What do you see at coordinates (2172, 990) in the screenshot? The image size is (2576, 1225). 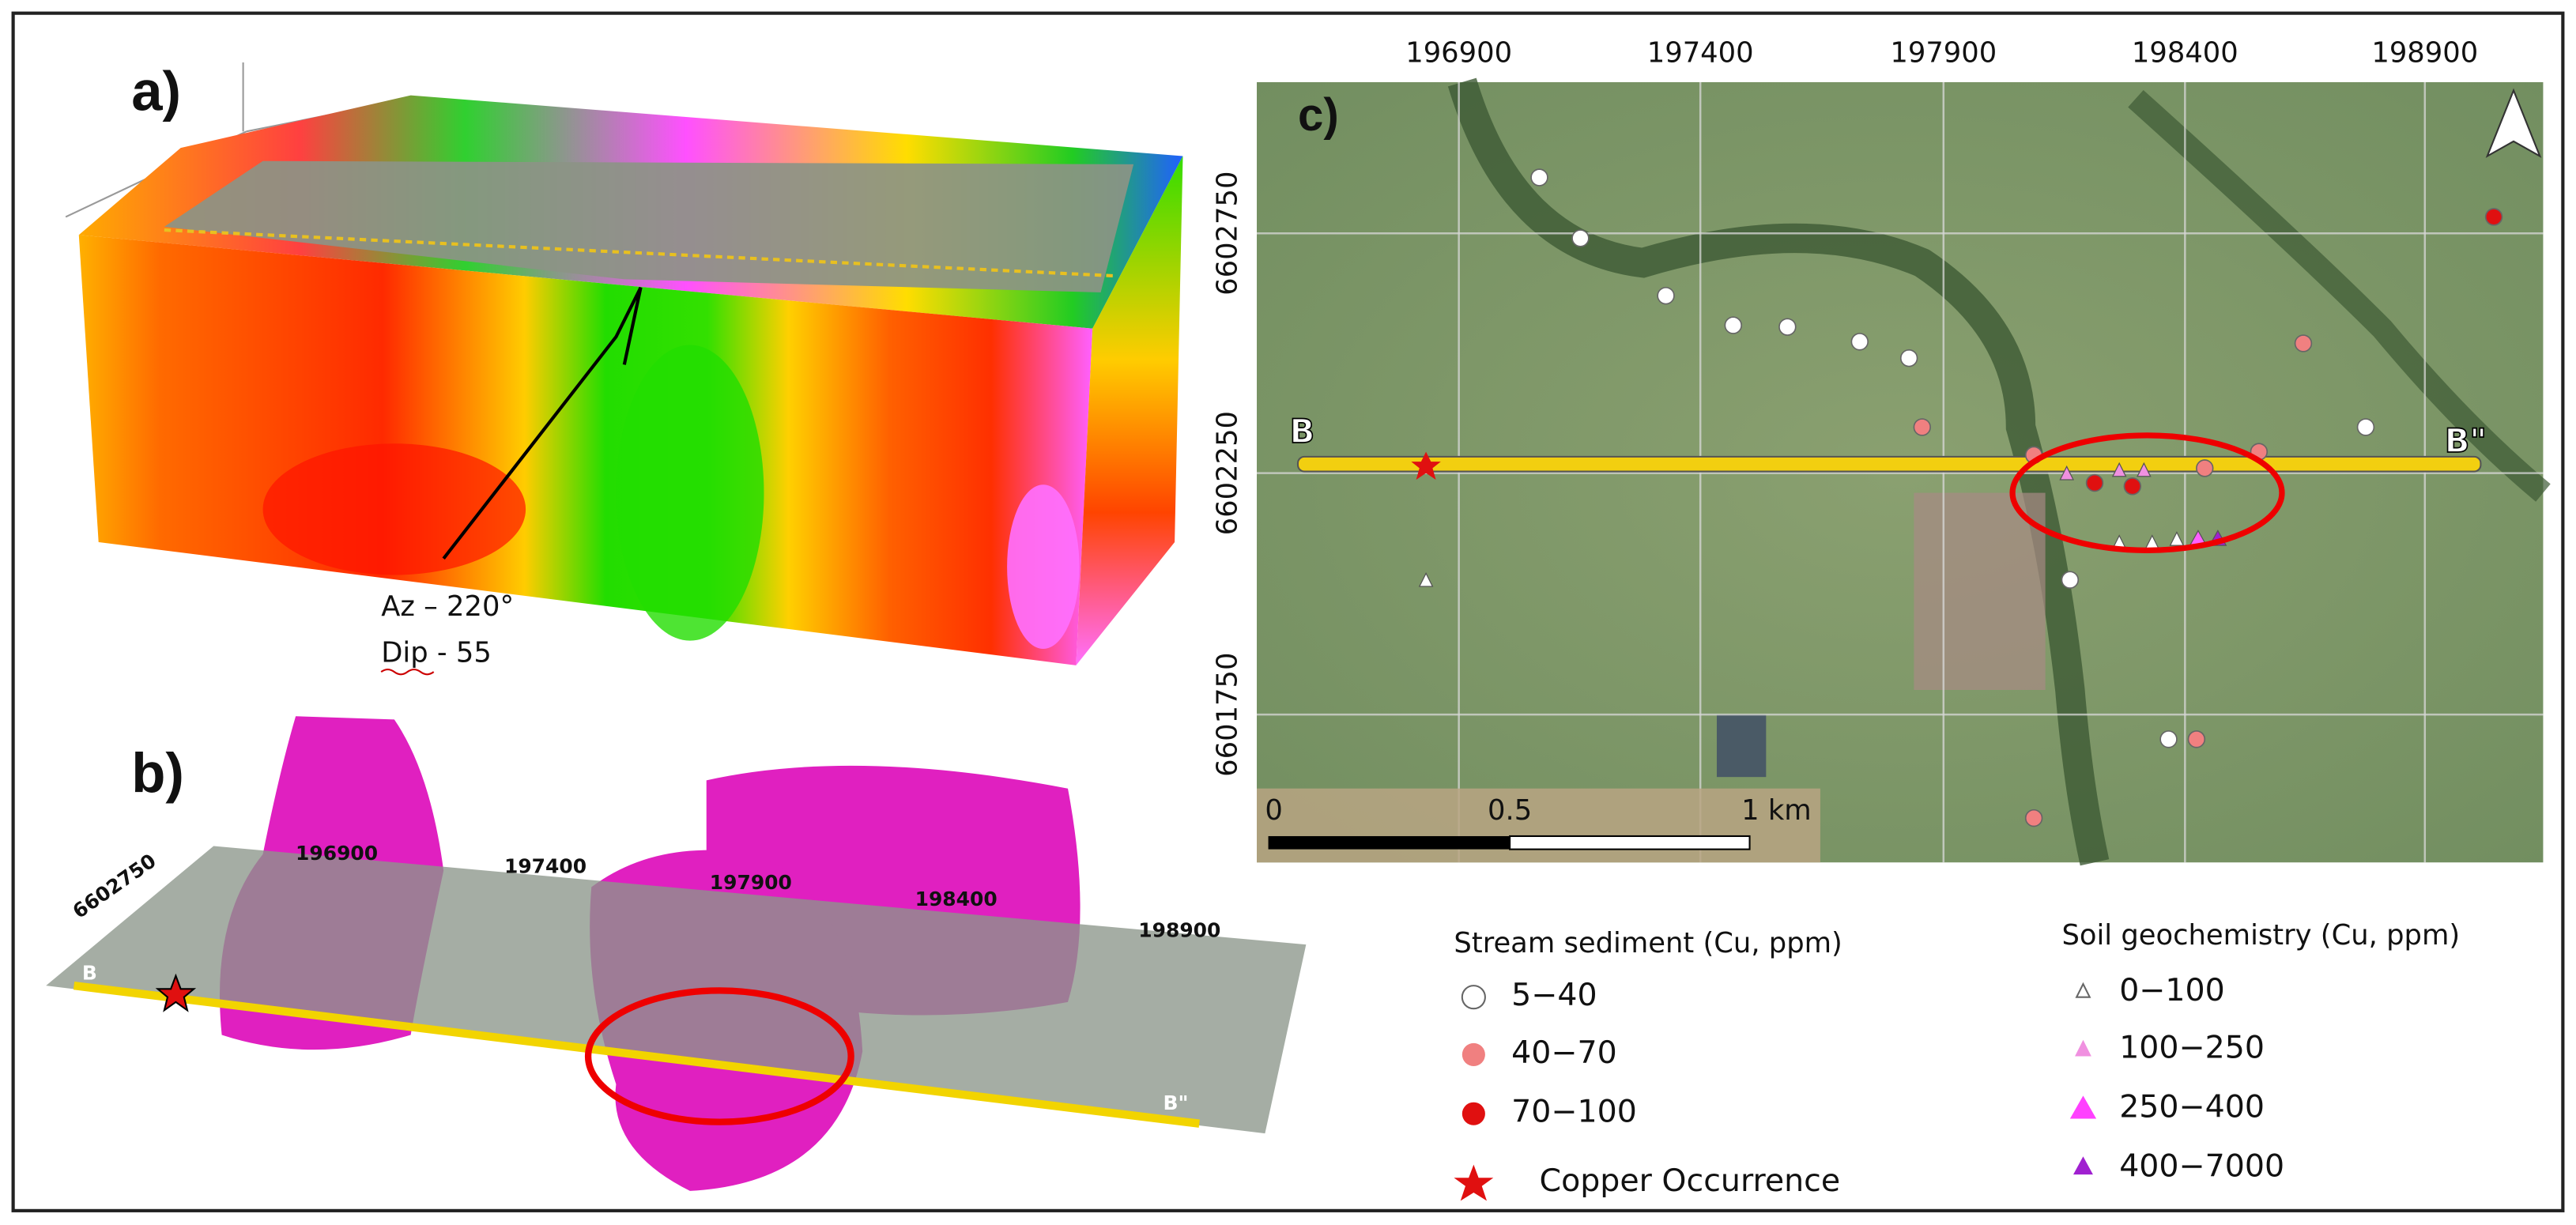 I see `legend-item: 0−100` at bounding box center [2172, 990].